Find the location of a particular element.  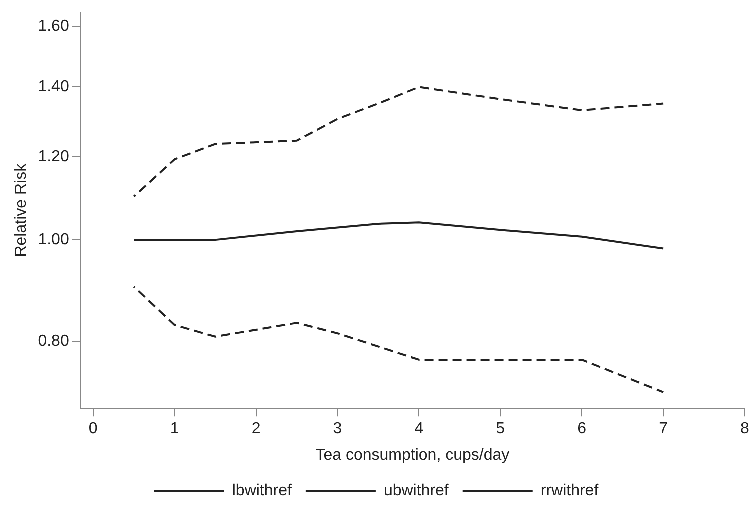

x-tick-label: 8 is located at coordinates (745, 429).